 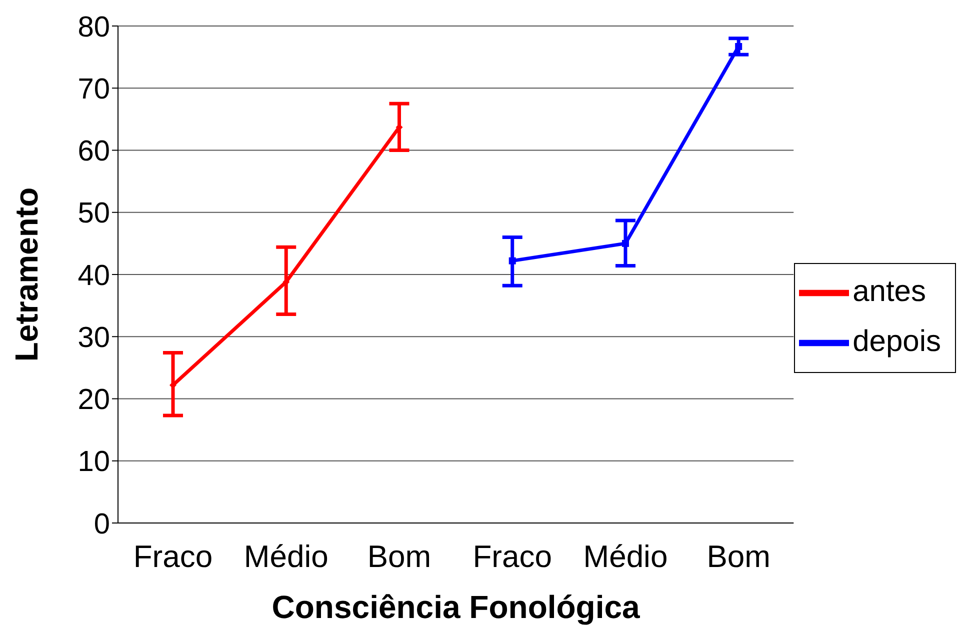 What do you see at coordinates (94, 214) in the screenshot?
I see `y-tick-label: 50` at bounding box center [94, 214].